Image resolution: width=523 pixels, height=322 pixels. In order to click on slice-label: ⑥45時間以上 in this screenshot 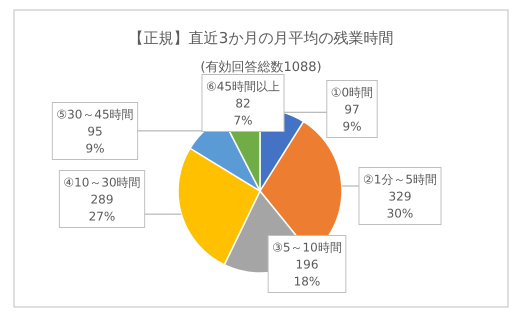, I will do `click(243, 87)`.